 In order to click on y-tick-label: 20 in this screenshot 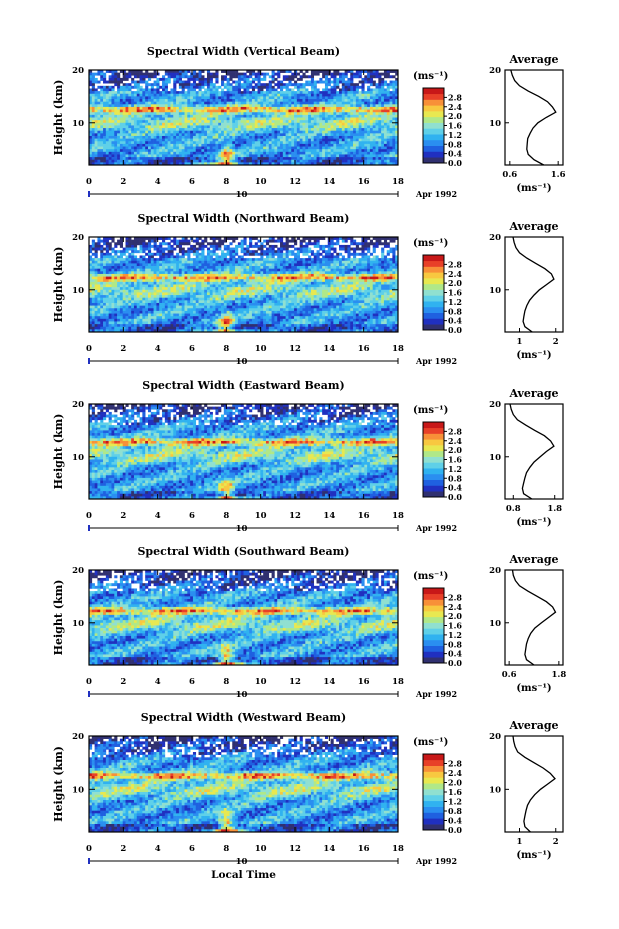, I will do `click(78, 71)`.